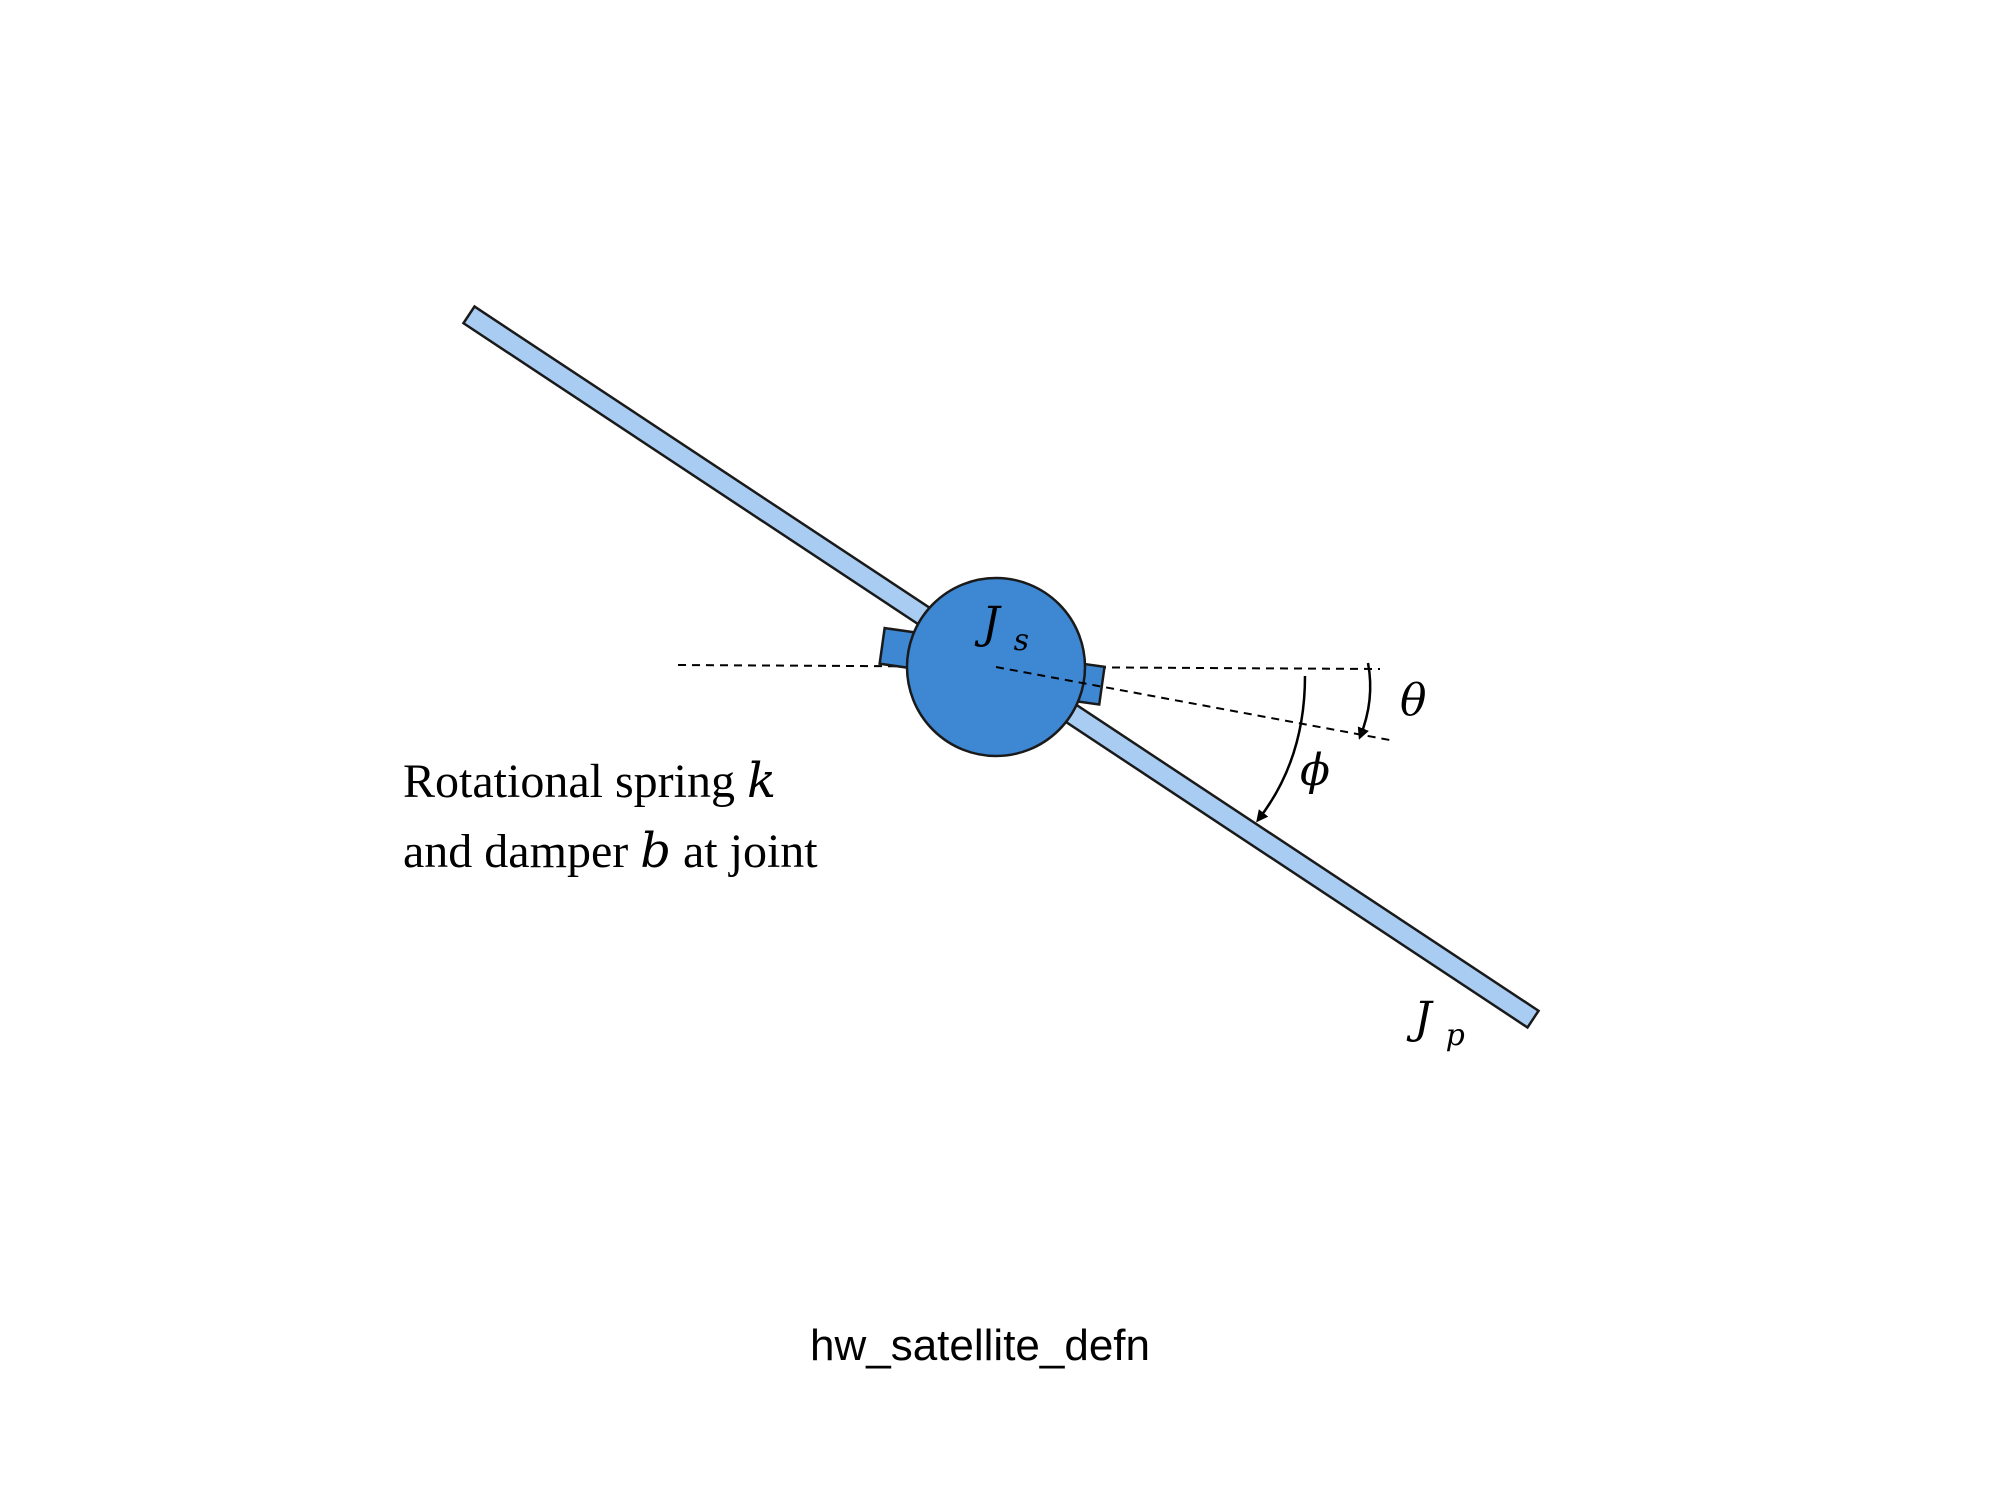  What do you see at coordinates (1455, 1035) in the screenshot?
I see `panel-inertia-subscript: p` at bounding box center [1455, 1035].